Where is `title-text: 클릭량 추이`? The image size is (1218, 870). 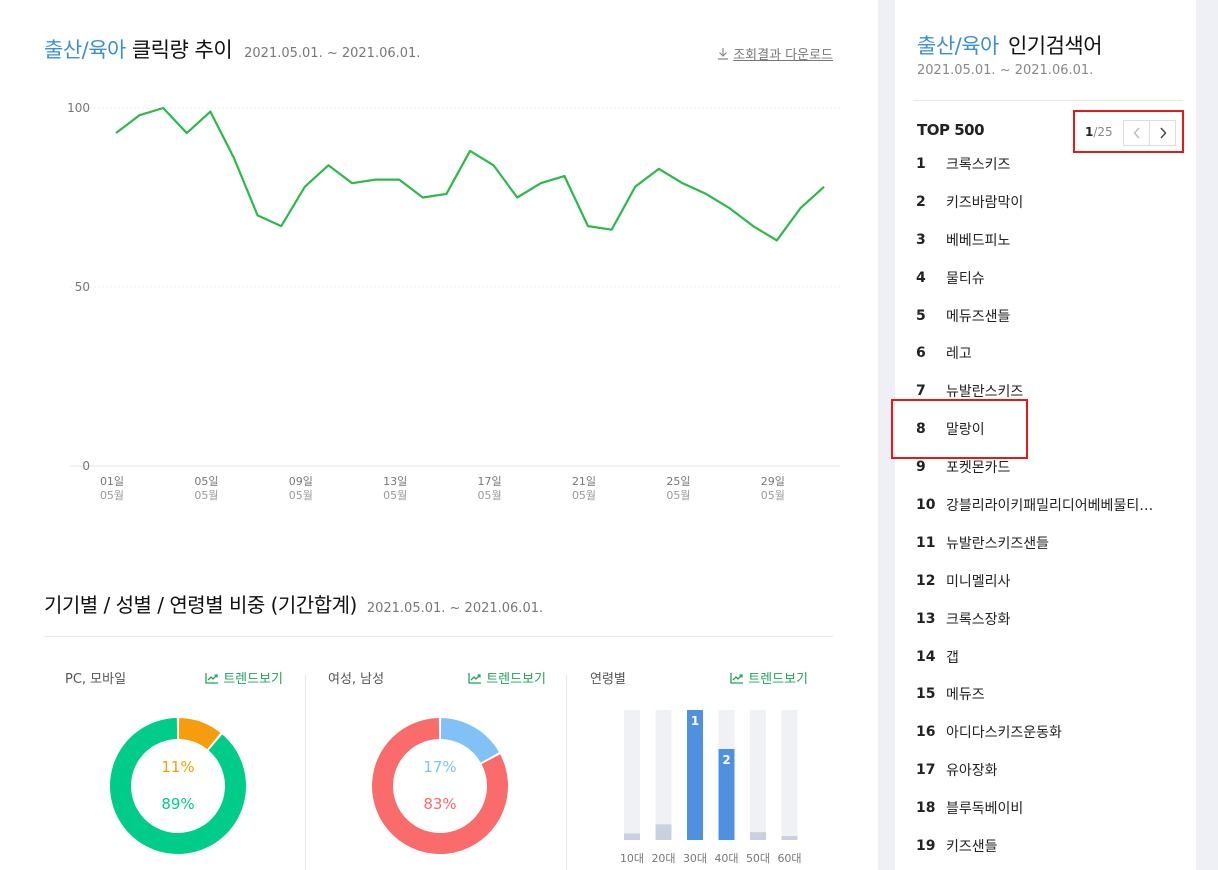 title-text: 클릭량 추이 is located at coordinates (182, 50).